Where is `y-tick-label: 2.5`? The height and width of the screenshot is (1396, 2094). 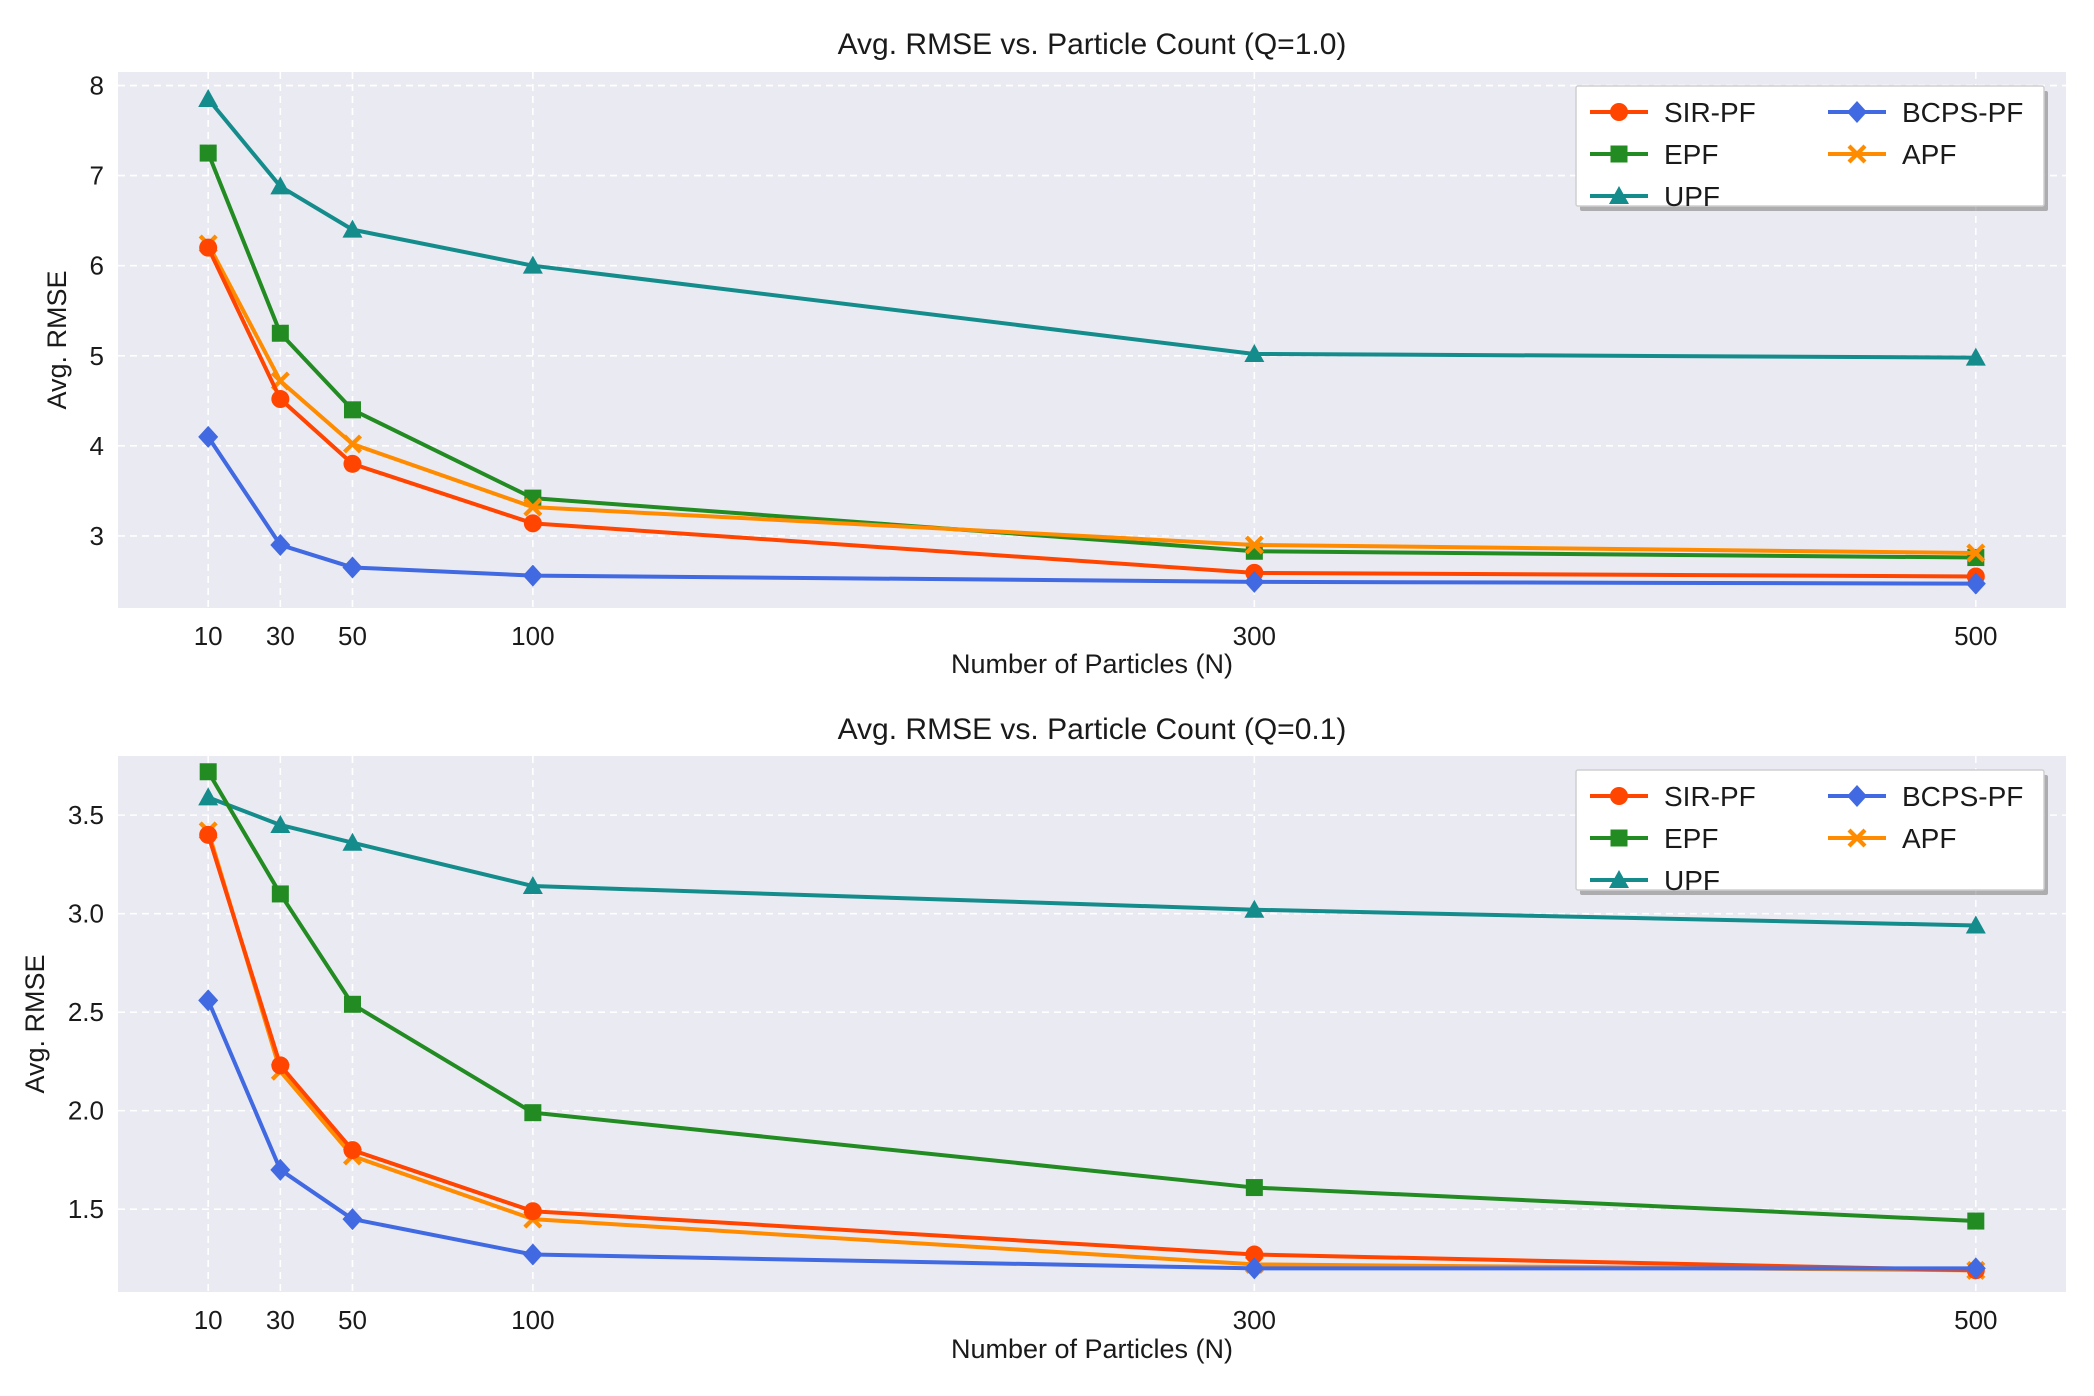 y-tick-label: 2.5 is located at coordinates (86, 1012).